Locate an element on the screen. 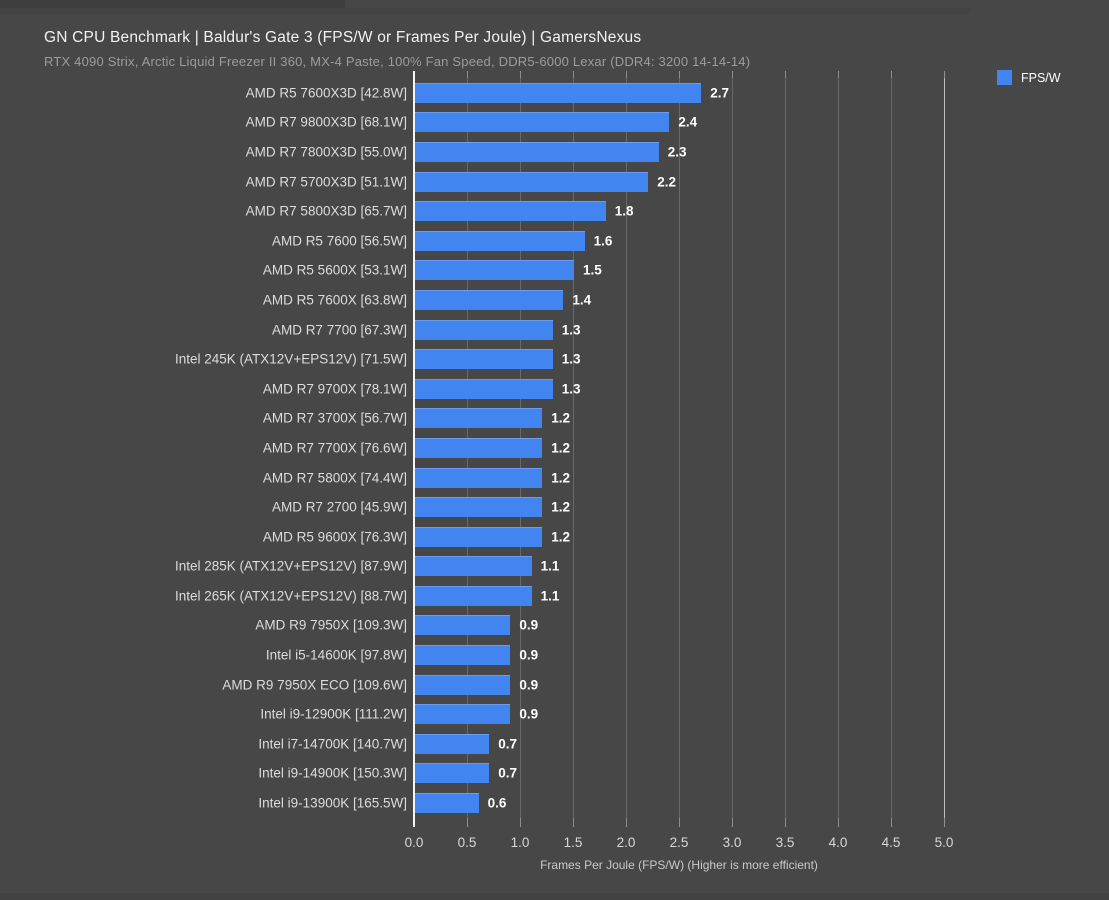 The image size is (1109, 900). table-row: AMD R5 5600X [53.1W] 1.5 is located at coordinates (554, 271).